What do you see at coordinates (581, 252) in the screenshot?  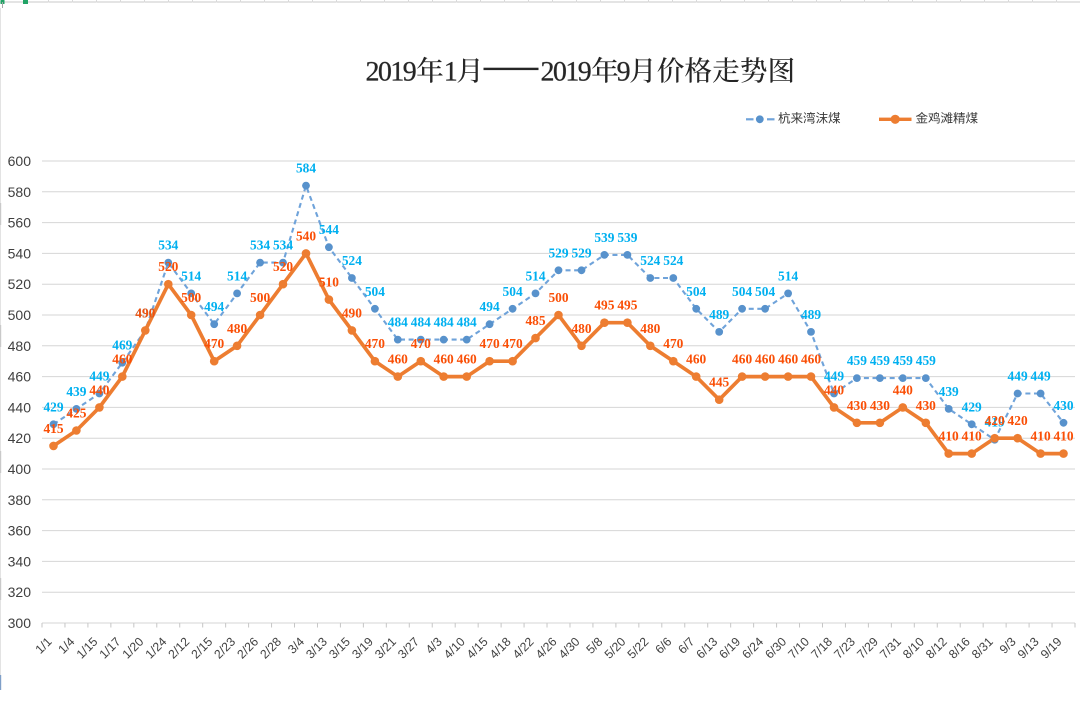 I see `svg-text: 529` at bounding box center [581, 252].